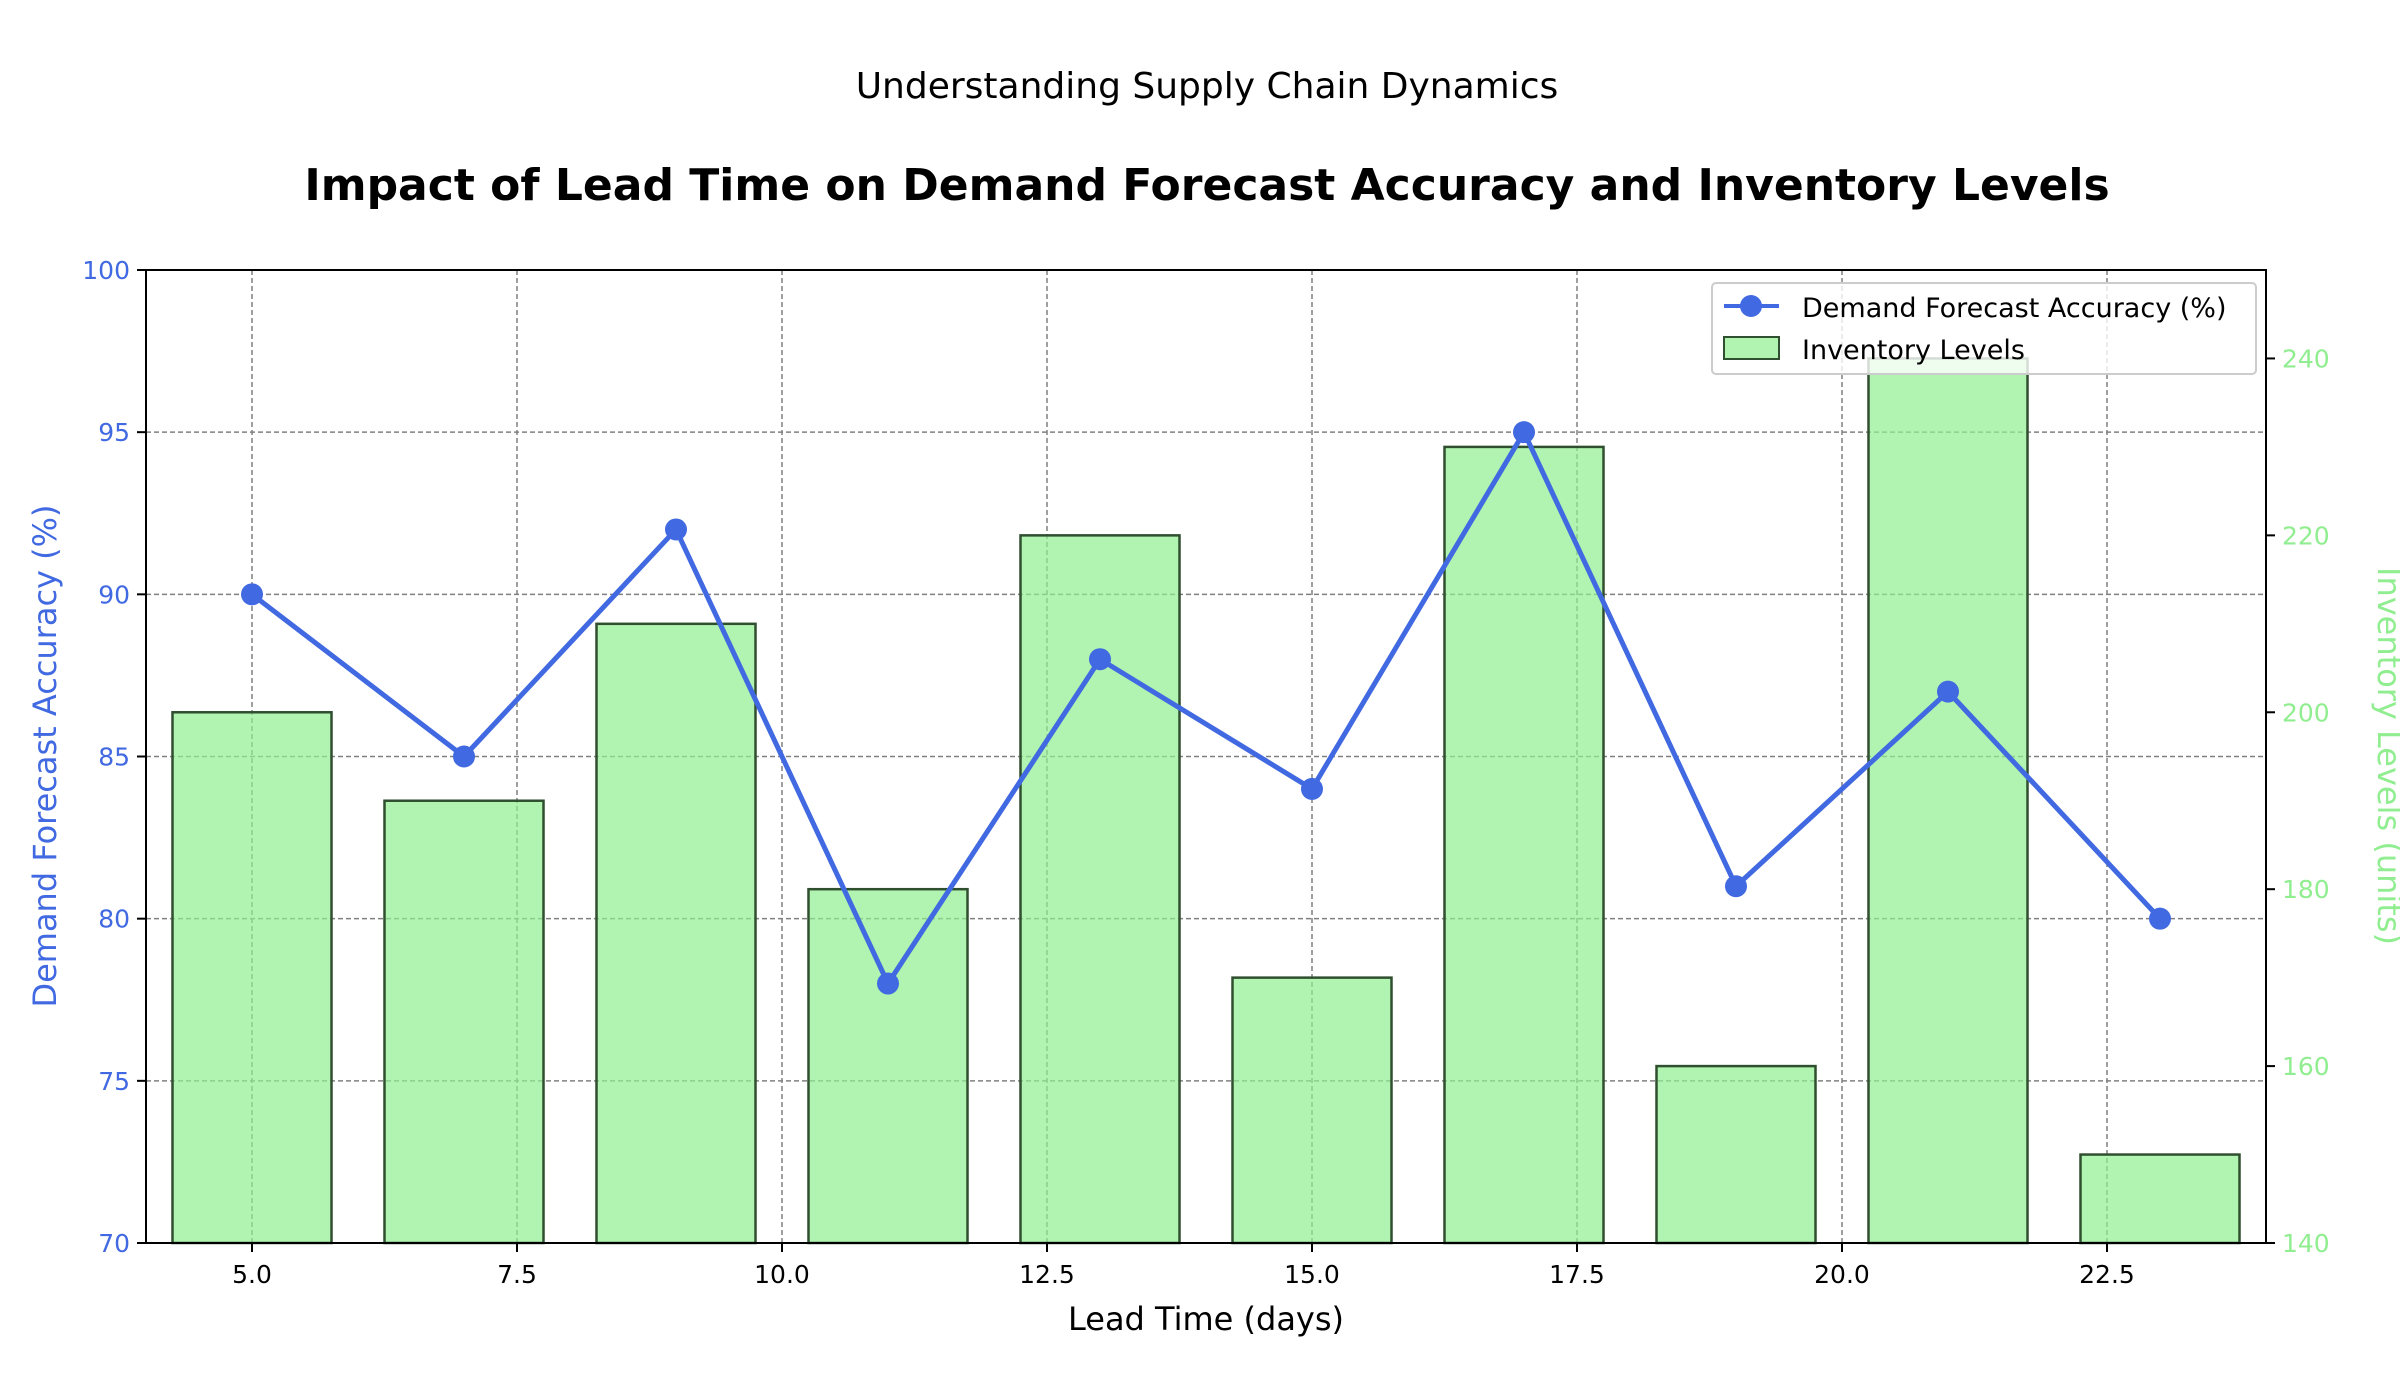 This screenshot has height=1400, width=2400. I want to click on left-tick-label-3: 85, so click(114, 757).